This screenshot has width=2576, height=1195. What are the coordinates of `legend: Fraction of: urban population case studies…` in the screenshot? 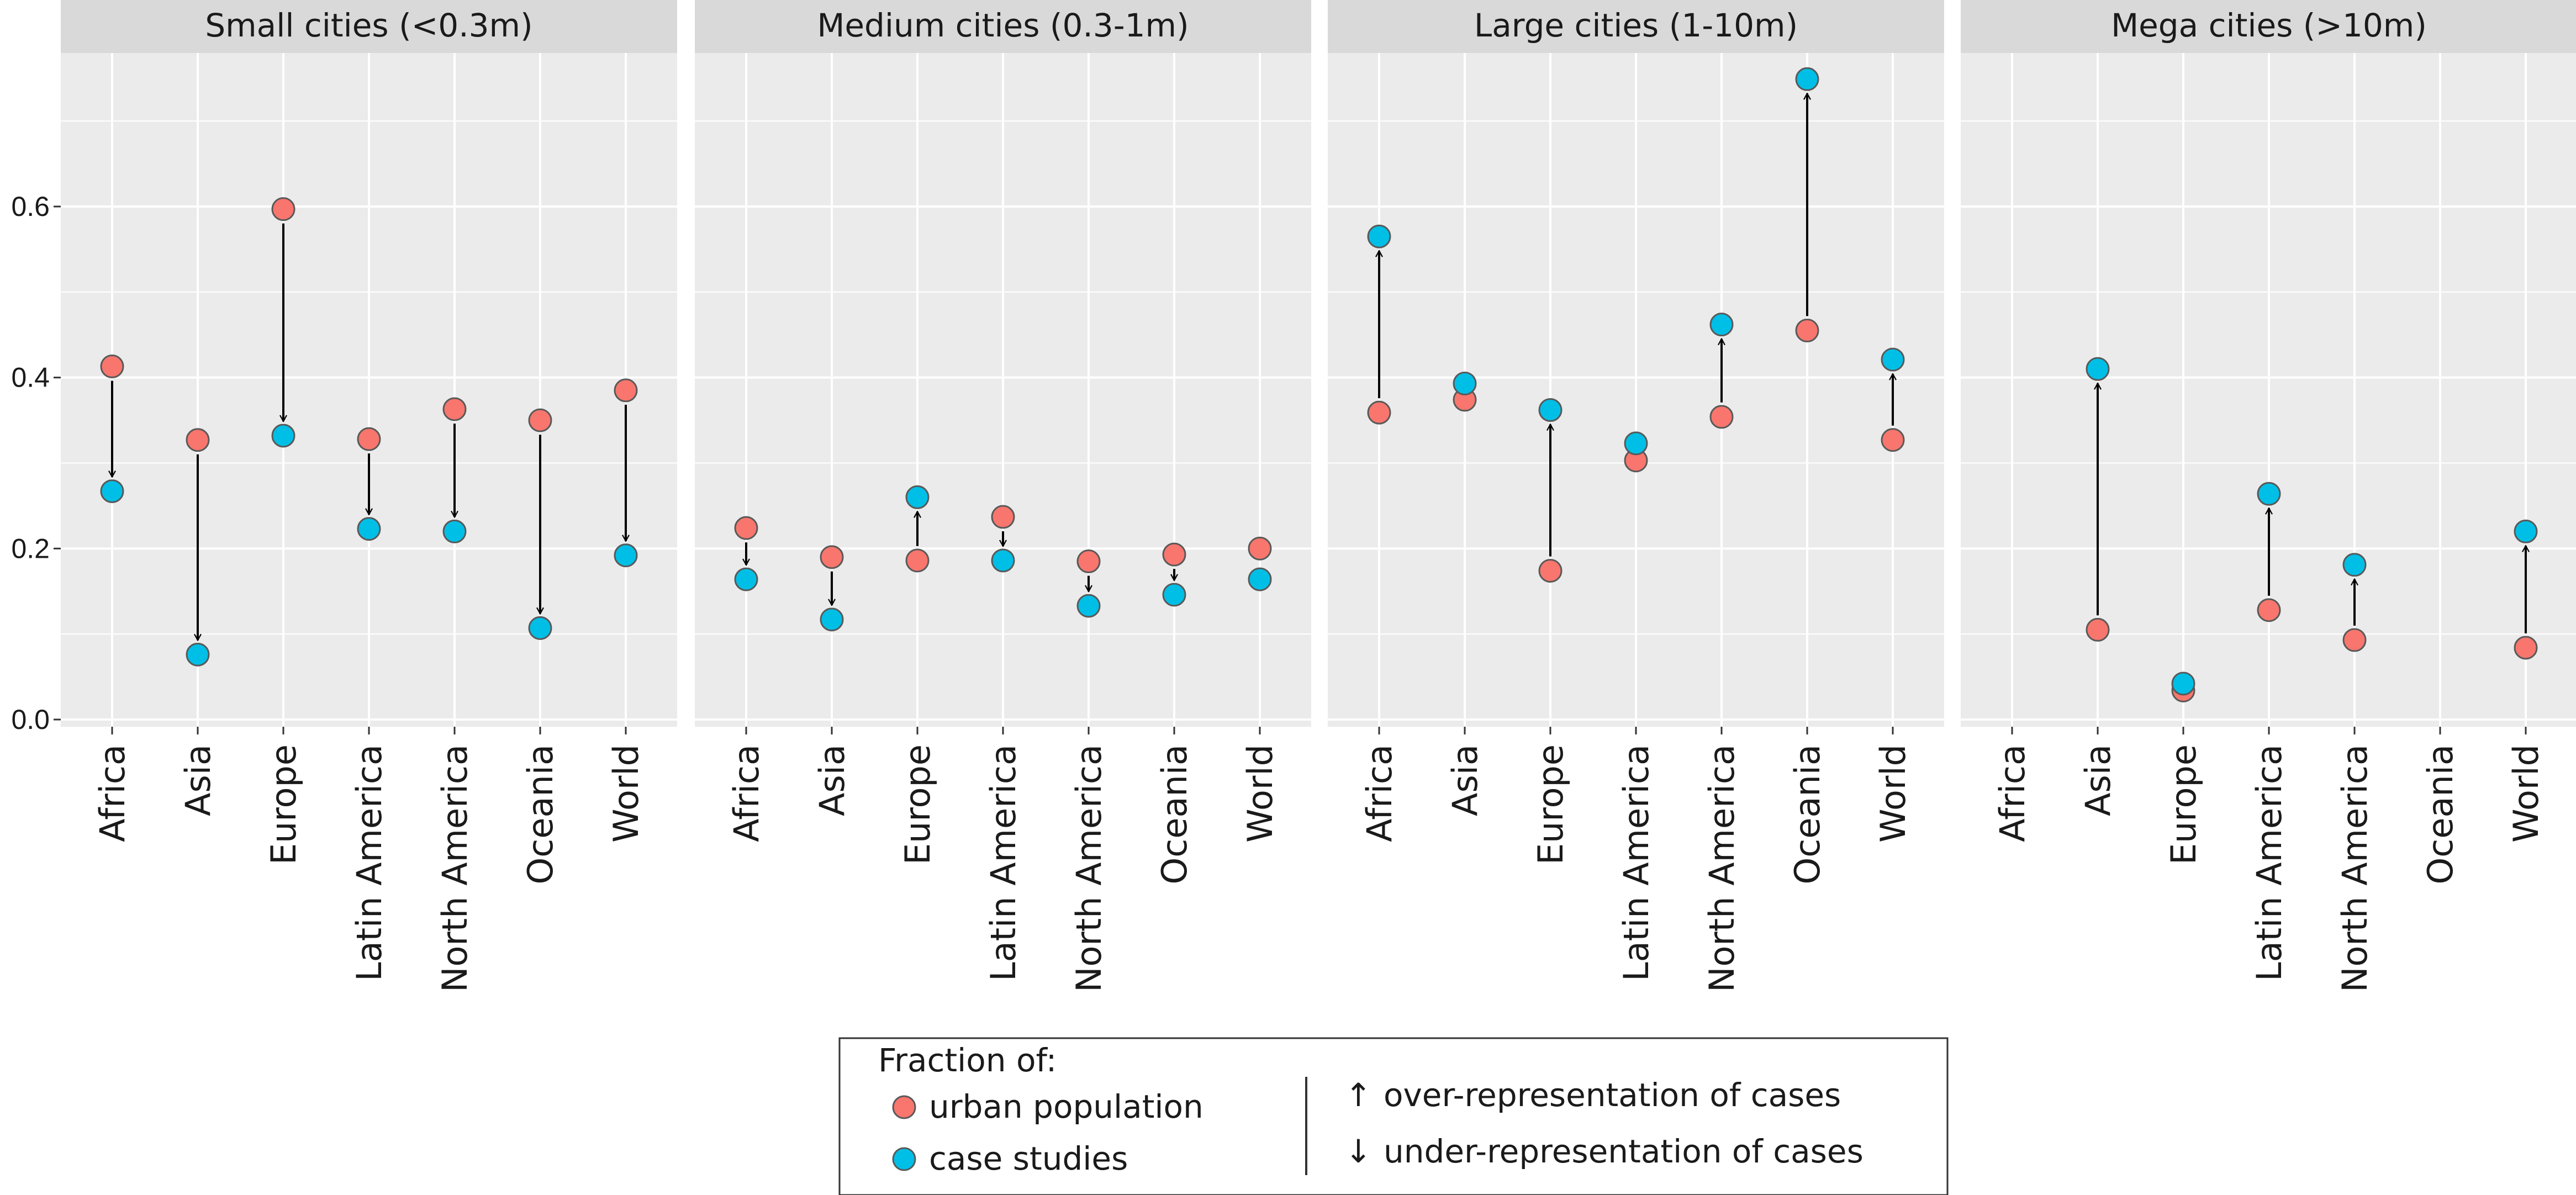 It's located at (1393, 1116).